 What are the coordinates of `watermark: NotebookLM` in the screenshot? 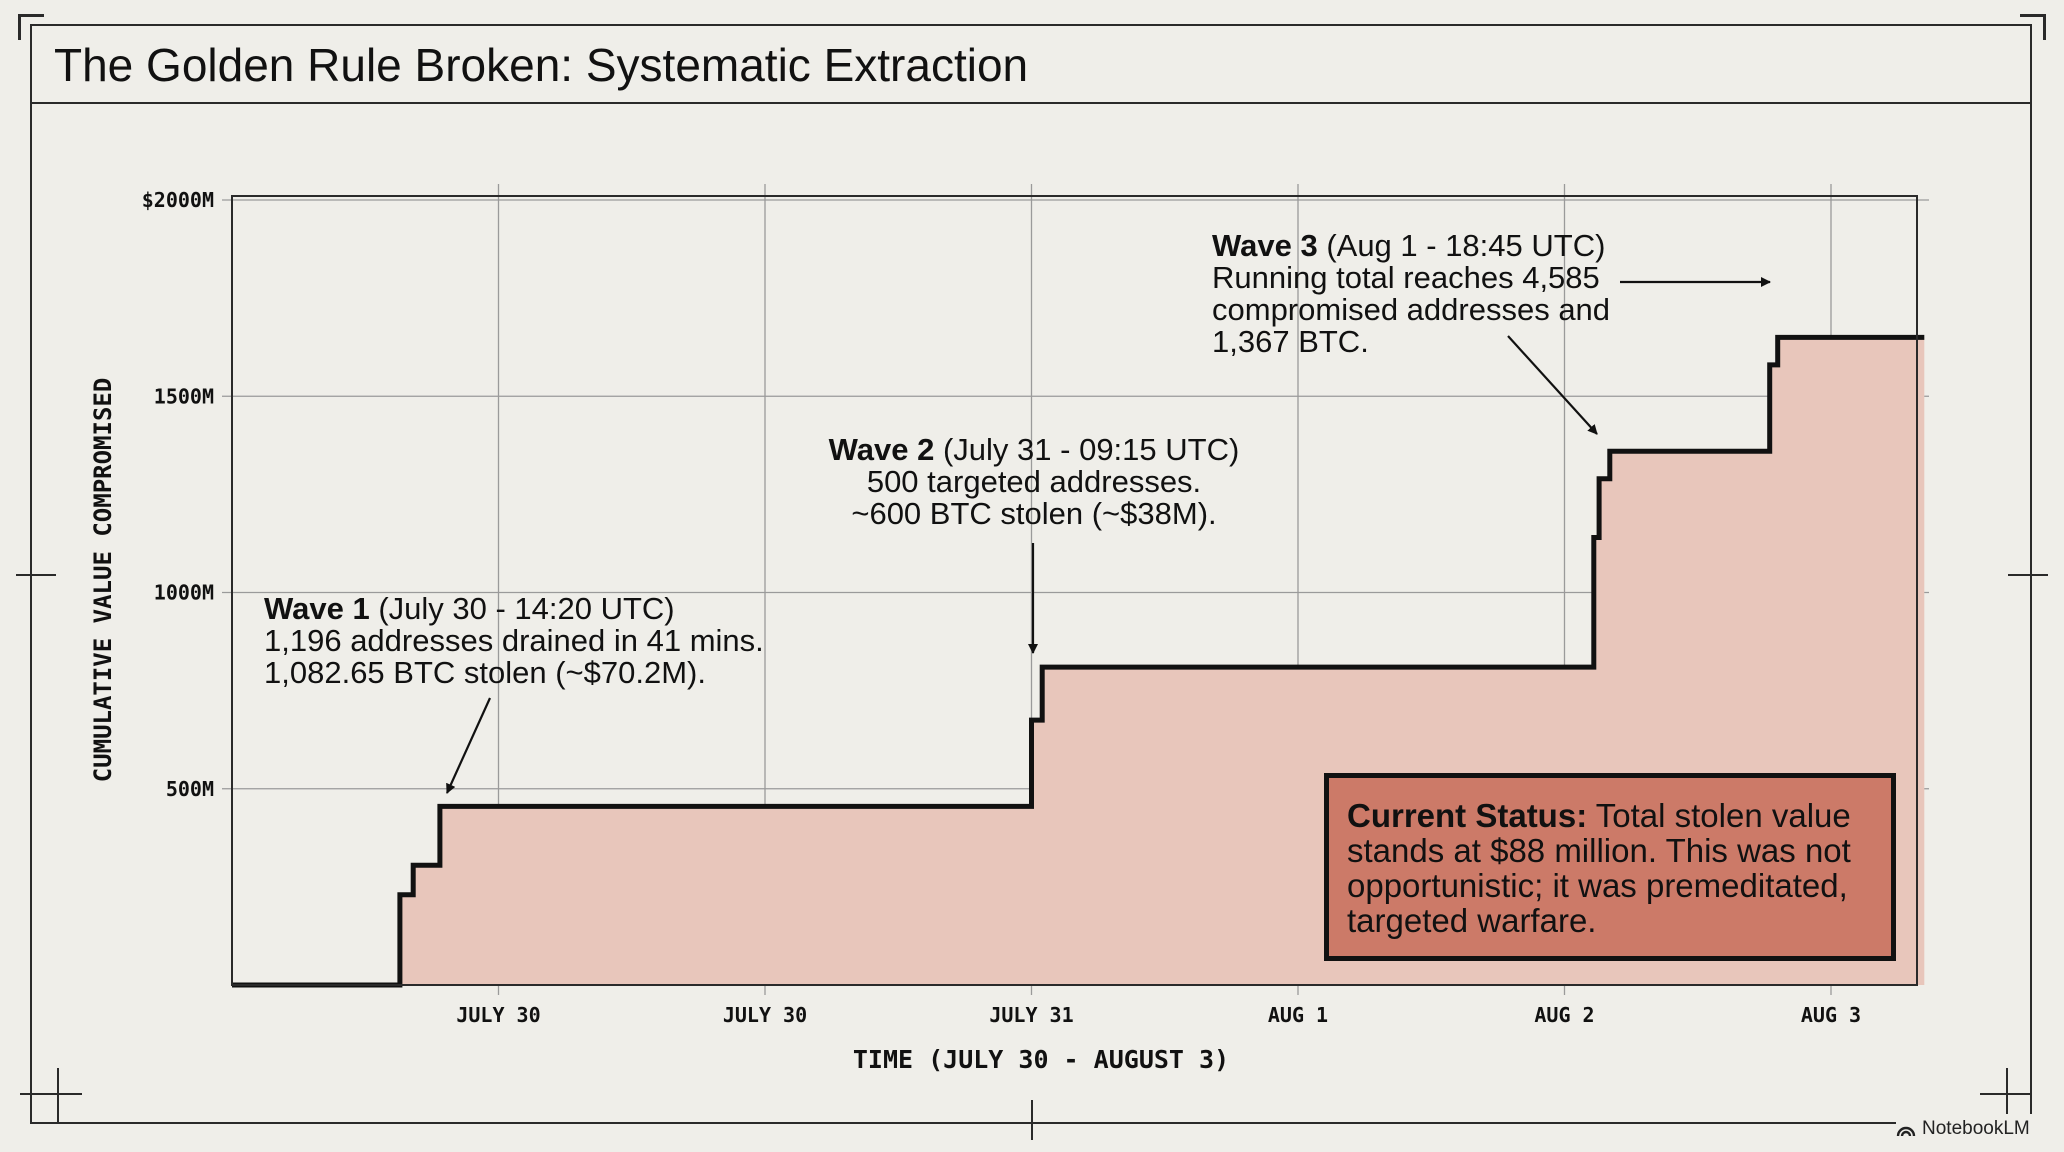 It's located at (1976, 1129).